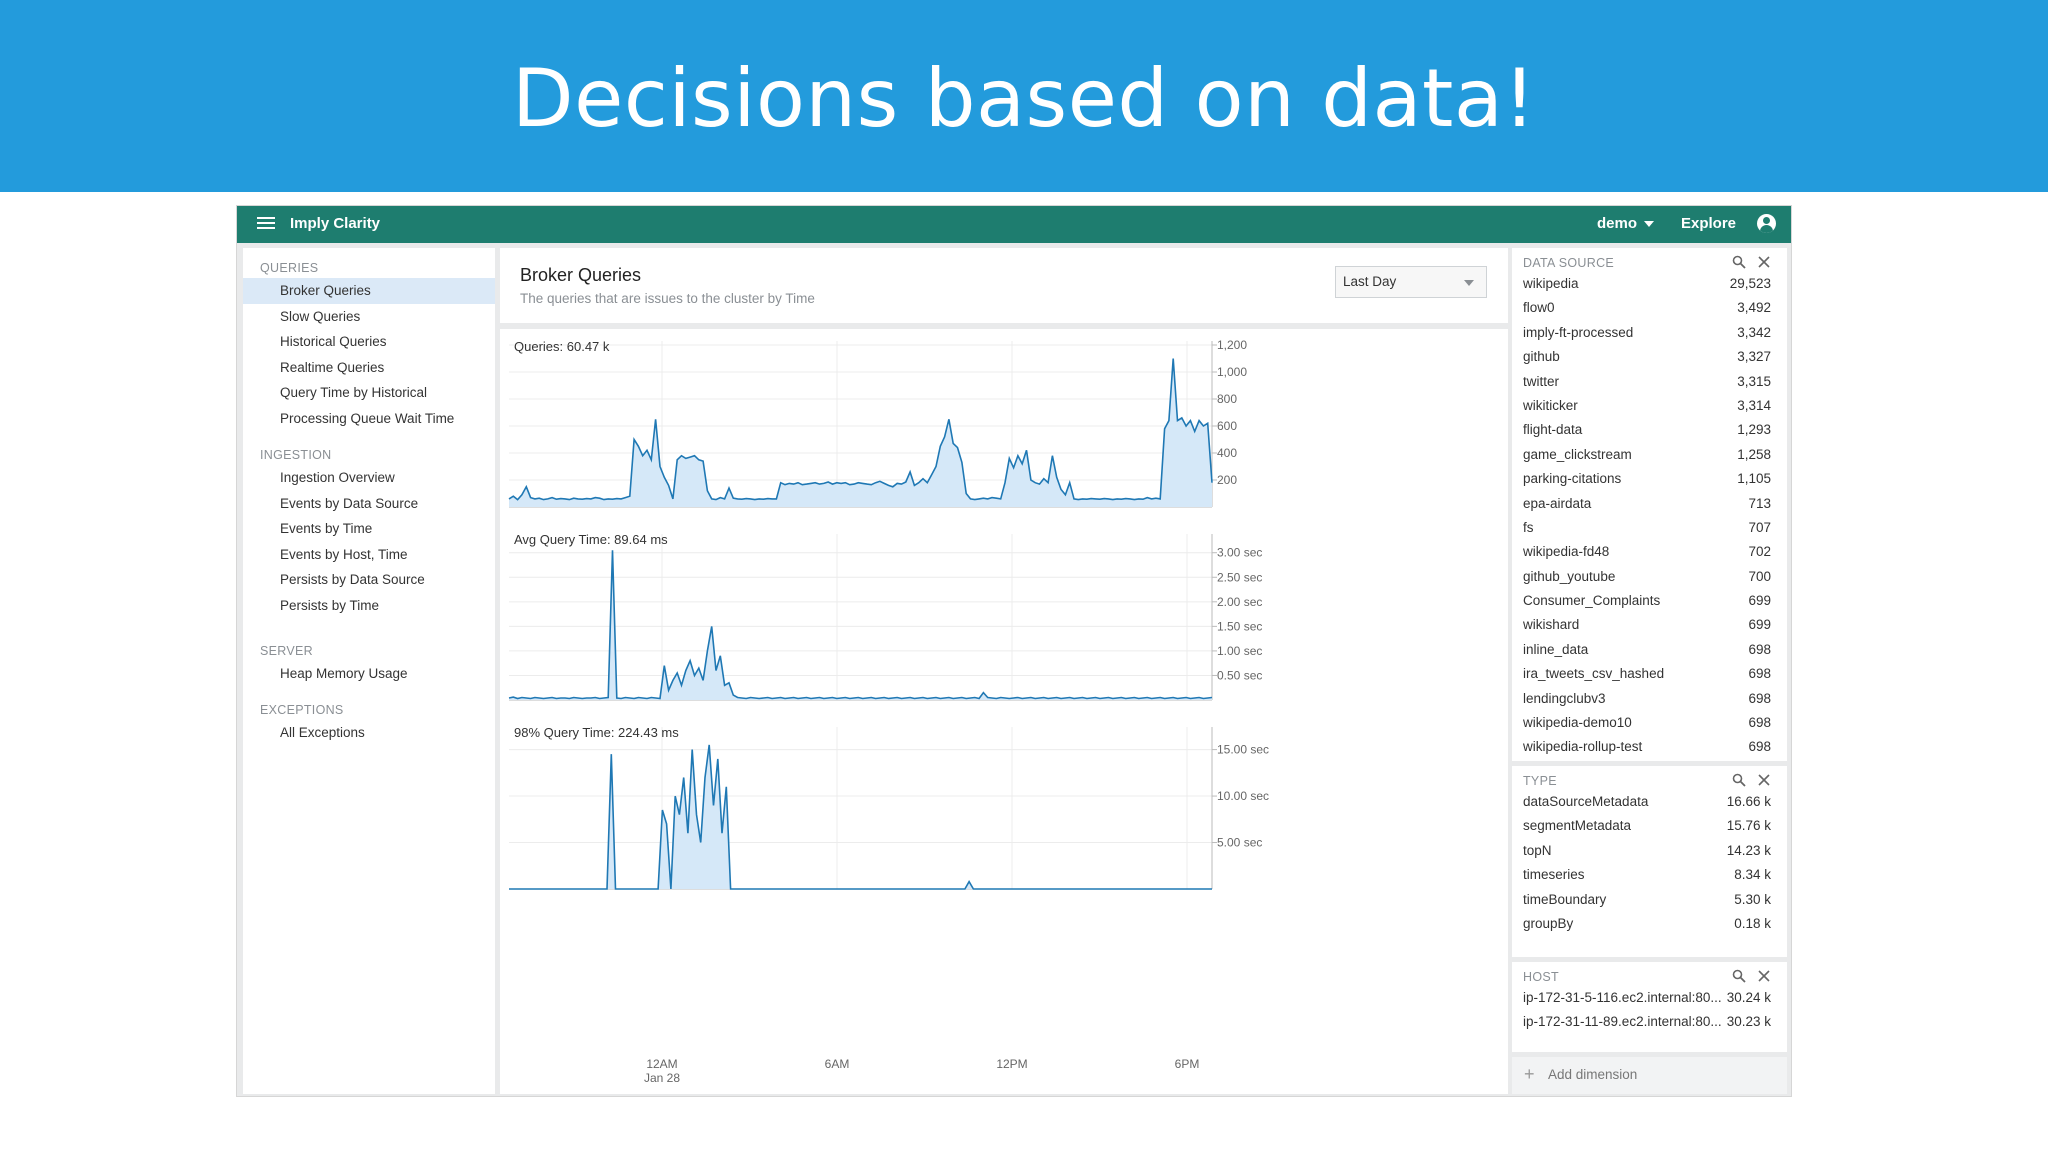 The height and width of the screenshot is (1152, 2048). I want to click on dimension-row: fs 707, so click(1649, 528).